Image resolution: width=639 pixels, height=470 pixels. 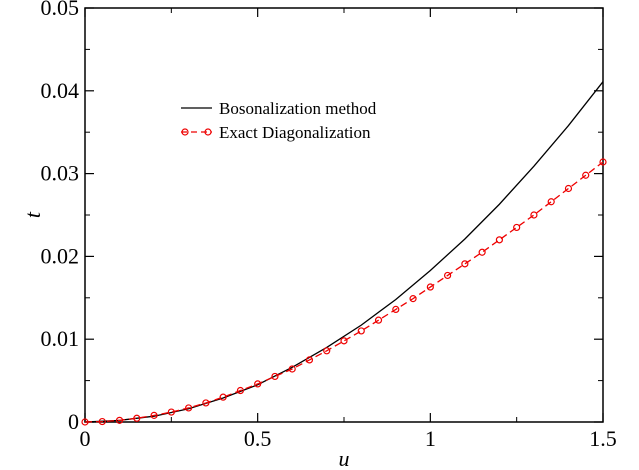 What do you see at coordinates (258, 438) in the screenshot?
I see `x-tick-label: 0.5` at bounding box center [258, 438].